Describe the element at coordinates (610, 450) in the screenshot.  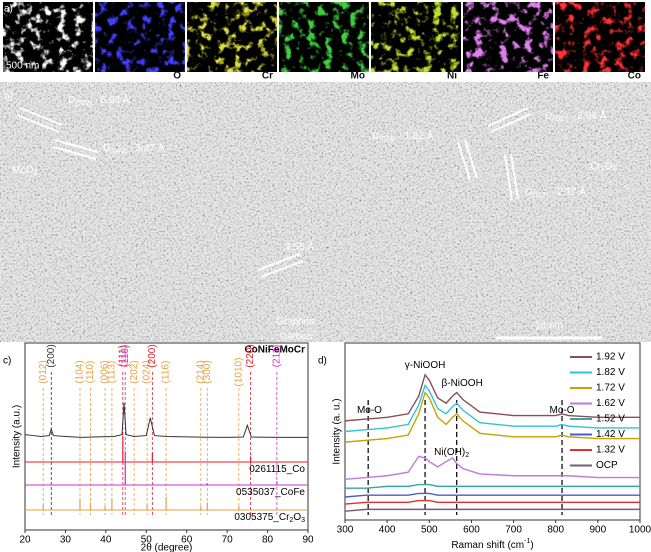
I see `legend-label: 1.32 V` at that location.